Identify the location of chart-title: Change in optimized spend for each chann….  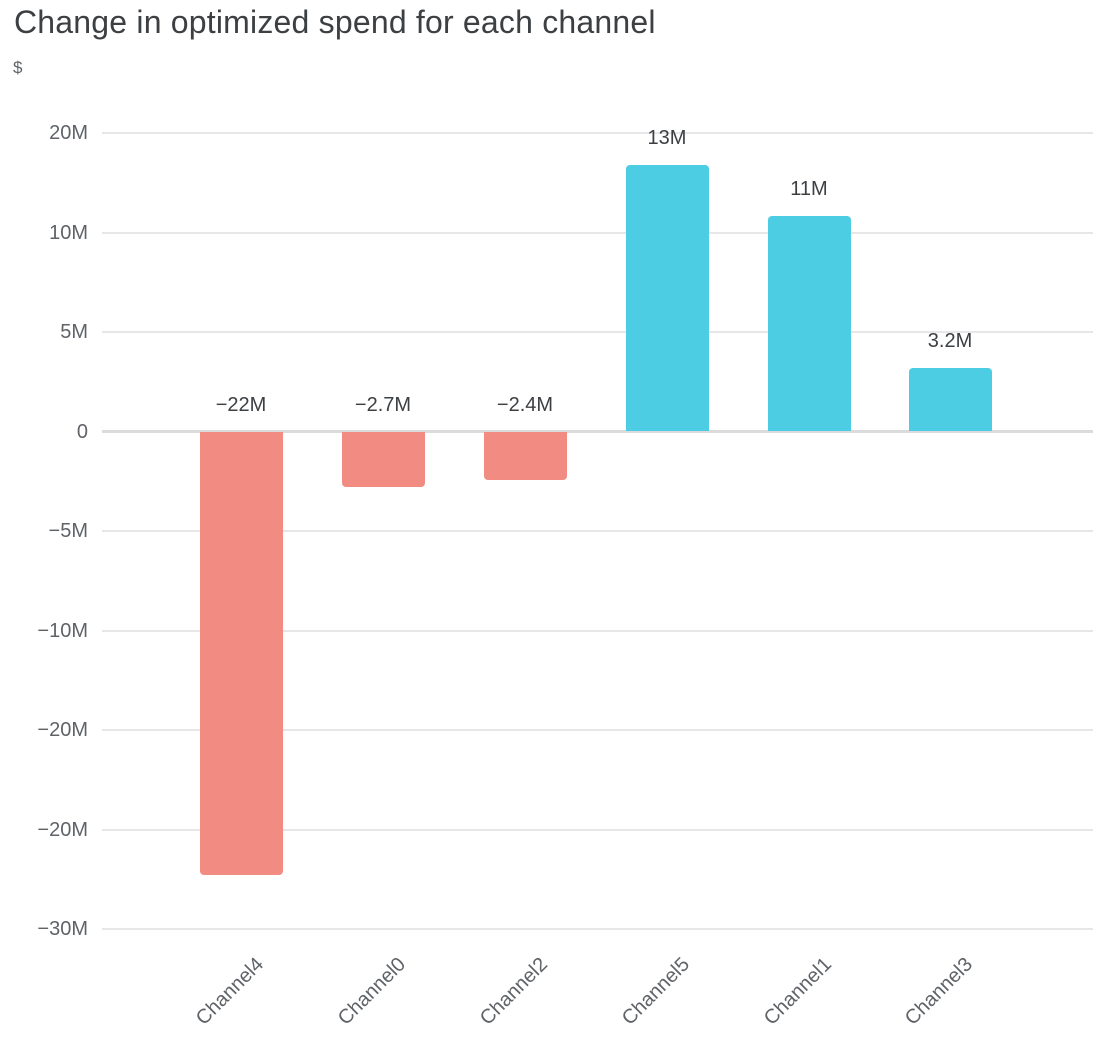
(335, 22).